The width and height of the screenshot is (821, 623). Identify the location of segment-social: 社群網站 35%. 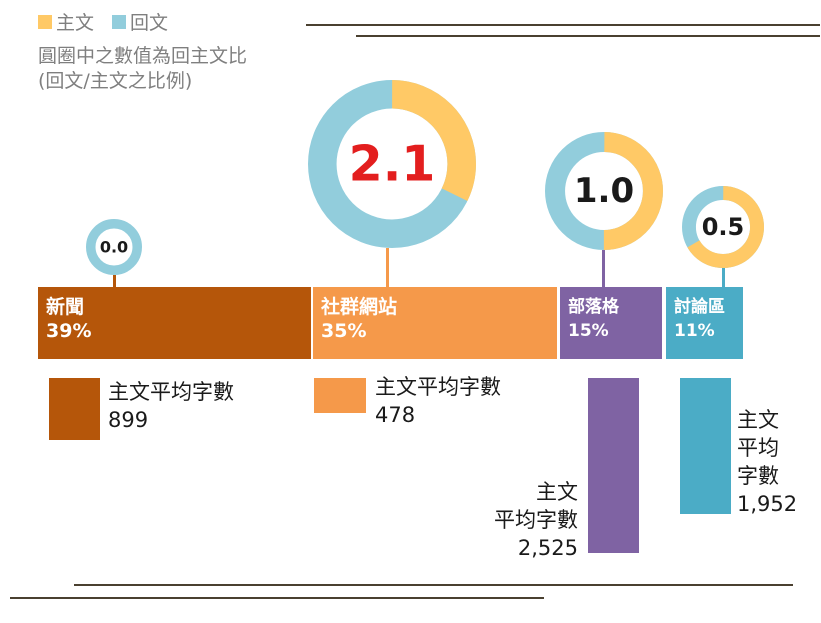
(435, 323).